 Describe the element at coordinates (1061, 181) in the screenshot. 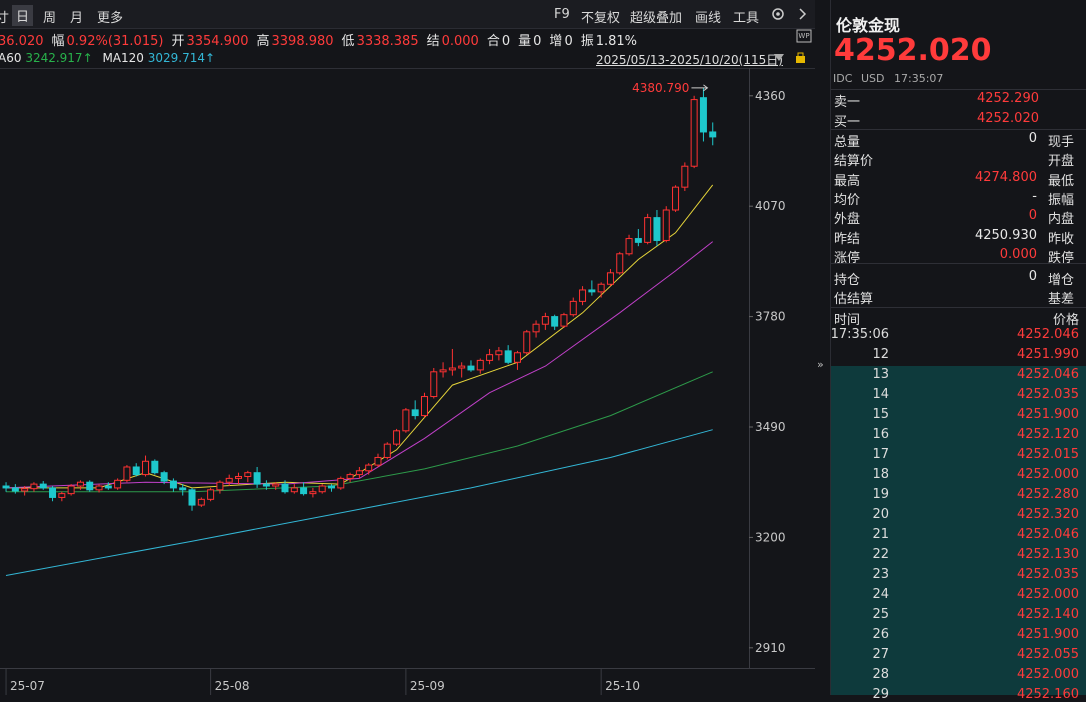

I see `stat-label: 最低` at that location.